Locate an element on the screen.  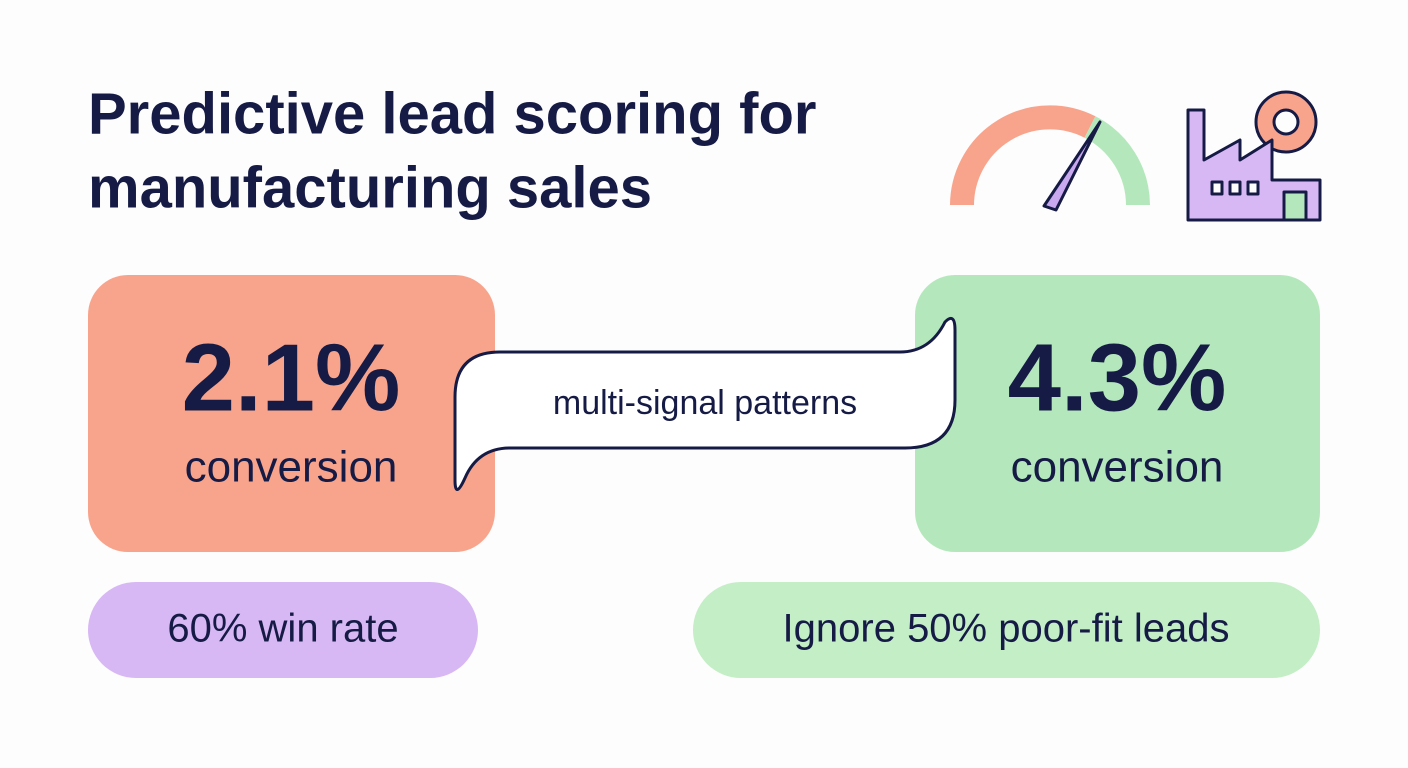
gauge-icon is located at coordinates (1050, 158).